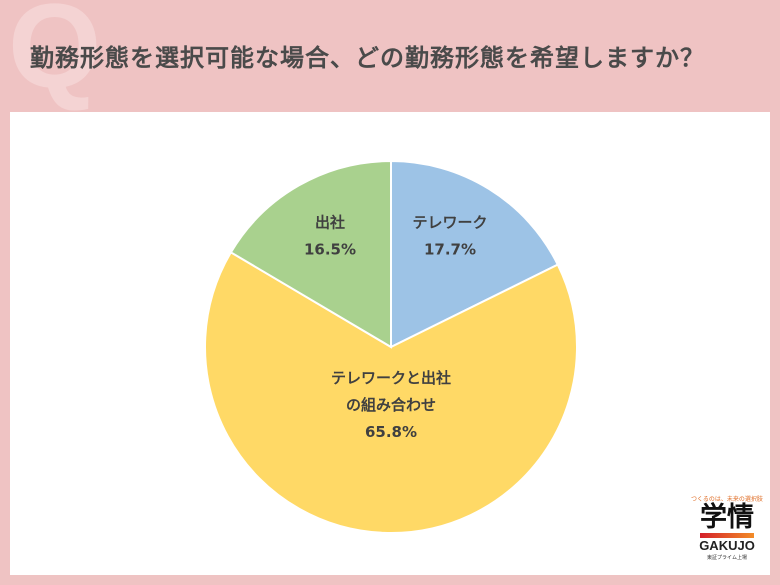 This screenshot has width=780, height=585. I want to click on slice-value-label: 16.5%, so click(330, 250).